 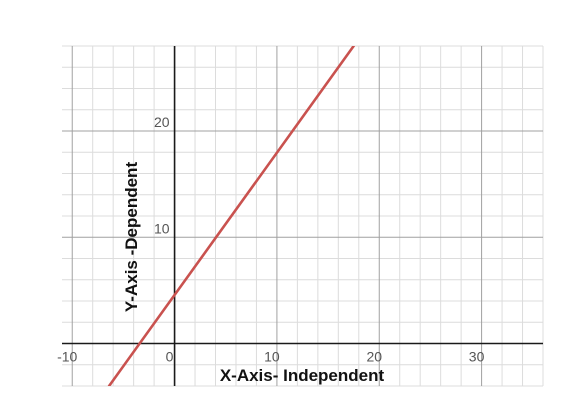 I want to click on x-tick-label: 0, so click(x=170, y=357).